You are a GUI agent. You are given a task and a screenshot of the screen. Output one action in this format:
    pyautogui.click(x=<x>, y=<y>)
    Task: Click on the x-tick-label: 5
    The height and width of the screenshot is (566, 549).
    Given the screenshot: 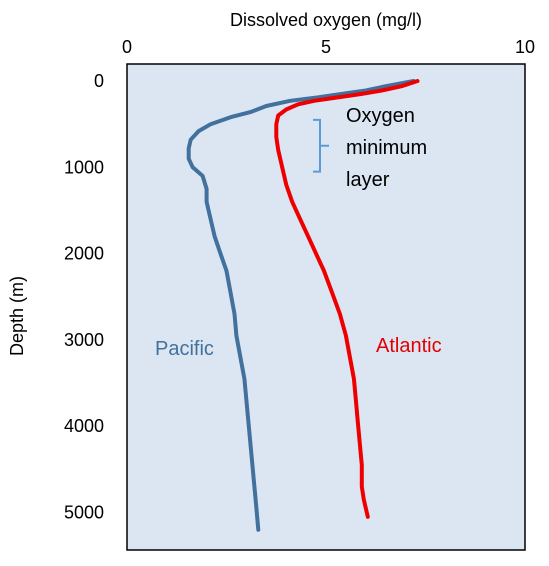 What is the action you would take?
    pyautogui.click(x=326, y=47)
    